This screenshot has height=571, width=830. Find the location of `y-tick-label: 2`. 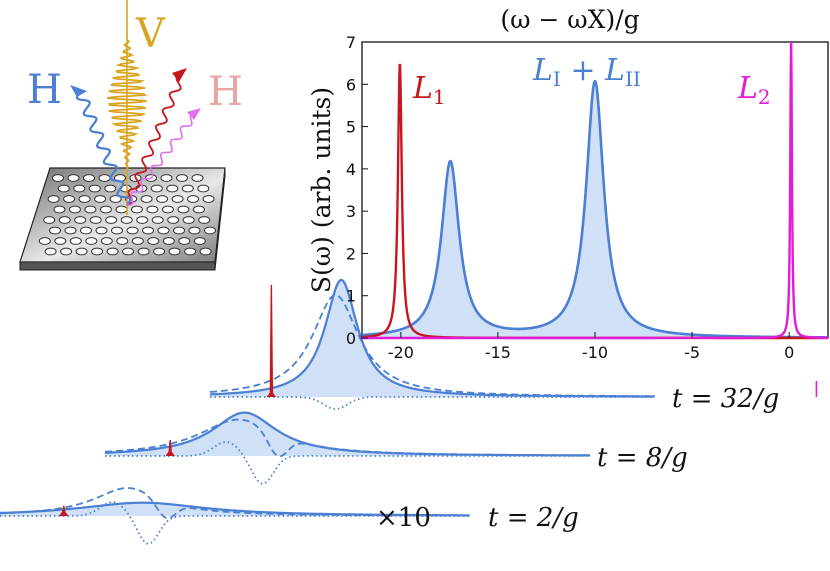

y-tick-label: 2 is located at coordinates (351, 253).